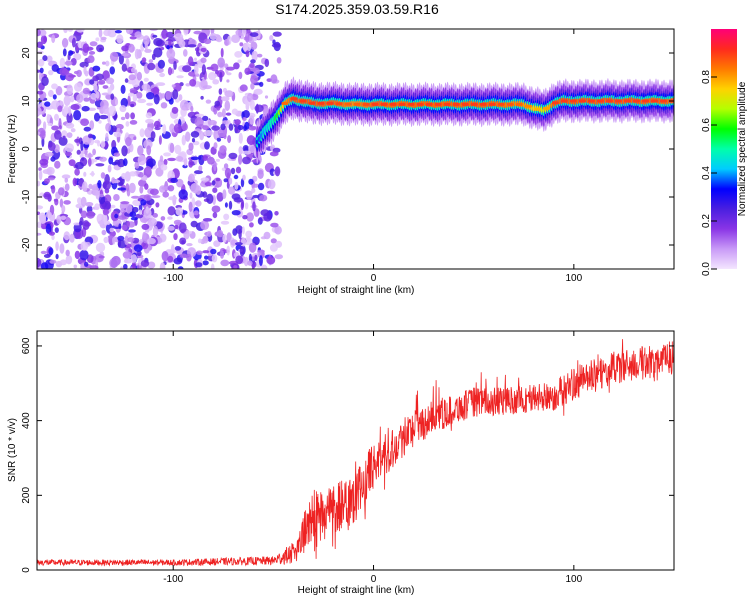 The height and width of the screenshot is (600, 750). Describe the element at coordinates (26, 196) in the screenshot. I see `spectrogram-y-tick-label: -10` at that location.